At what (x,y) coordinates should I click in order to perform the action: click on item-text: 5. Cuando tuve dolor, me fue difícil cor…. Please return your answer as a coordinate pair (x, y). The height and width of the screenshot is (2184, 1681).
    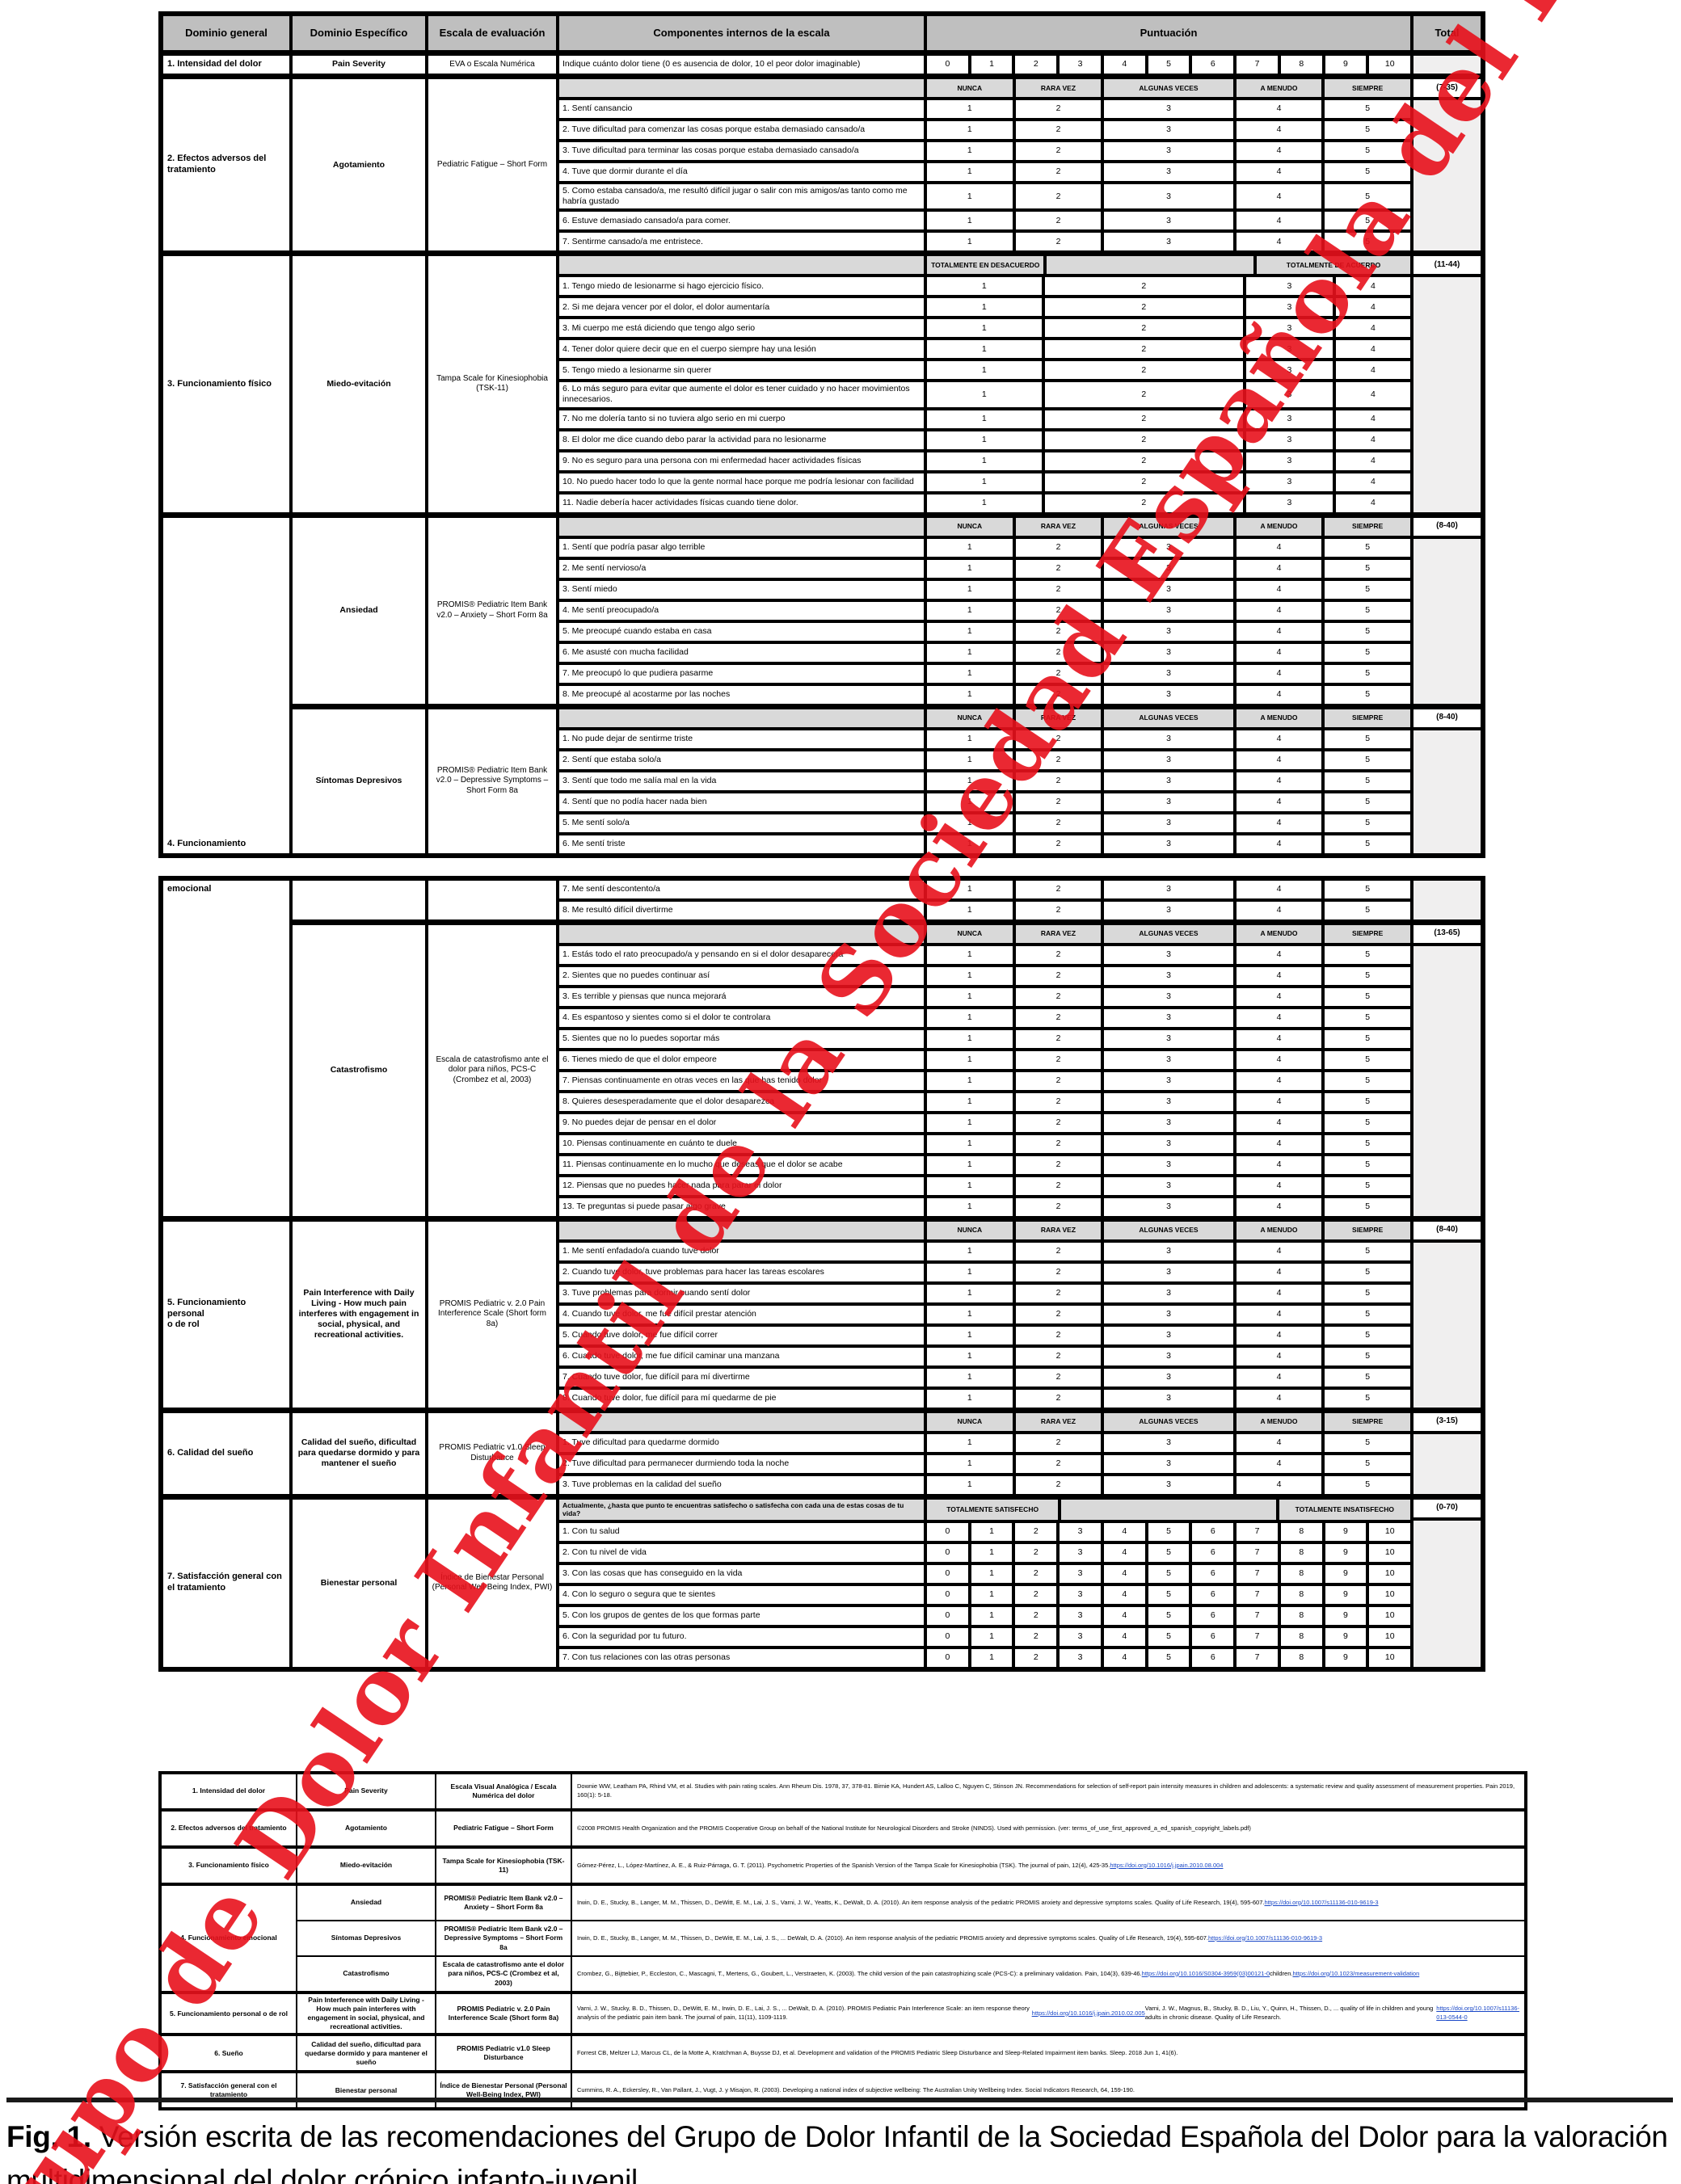
    Looking at the image, I should click on (741, 1335).